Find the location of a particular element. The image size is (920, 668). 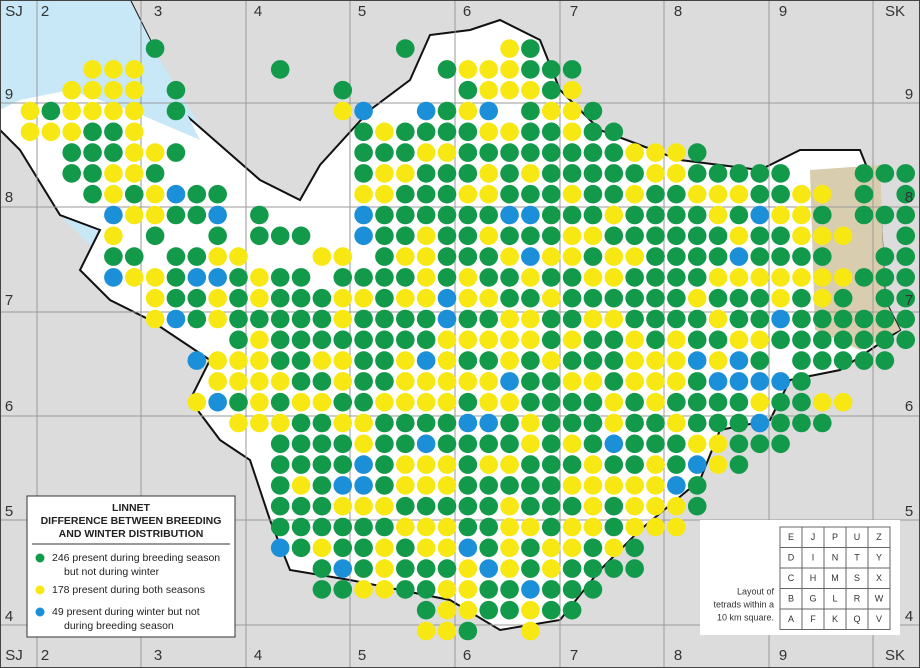

grid-label-top: 8 is located at coordinates (678, 11).